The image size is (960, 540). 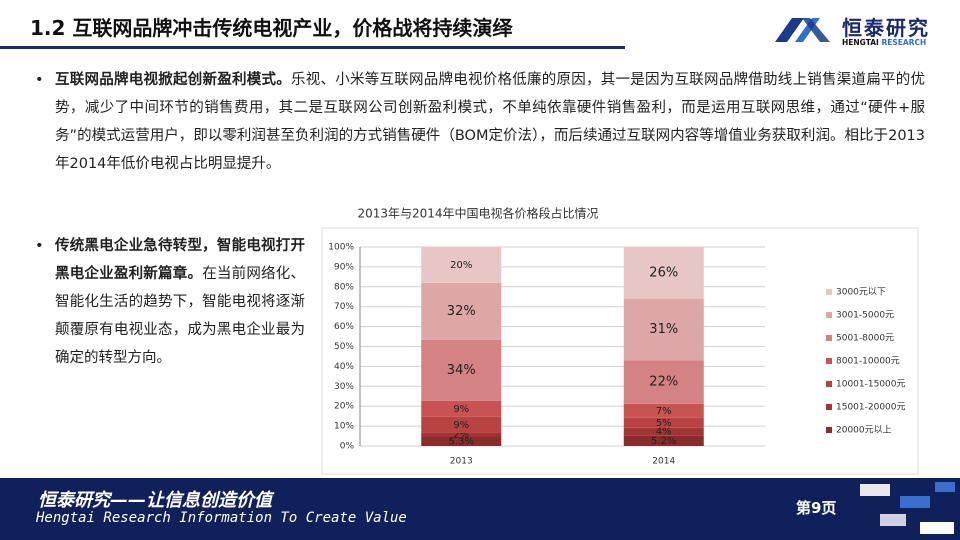 What do you see at coordinates (344, 407) in the screenshot?
I see `y-tick-label: 20%` at bounding box center [344, 407].